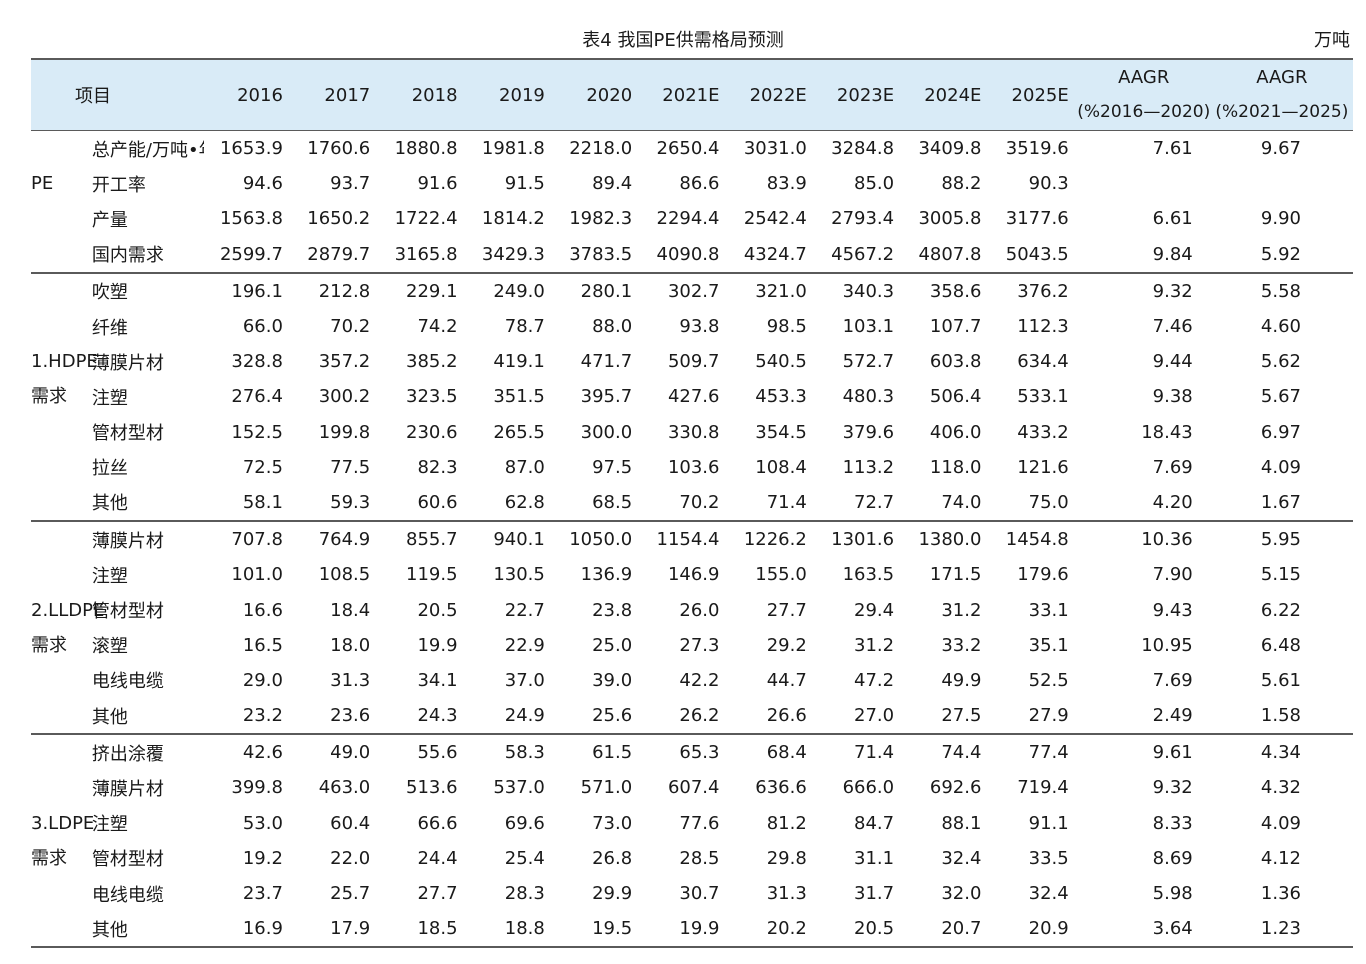 This screenshot has height=964, width=1366. Describe the element at coordinates (693, 575) in the screenshot. I see `value-cell: 146.9` at that location.